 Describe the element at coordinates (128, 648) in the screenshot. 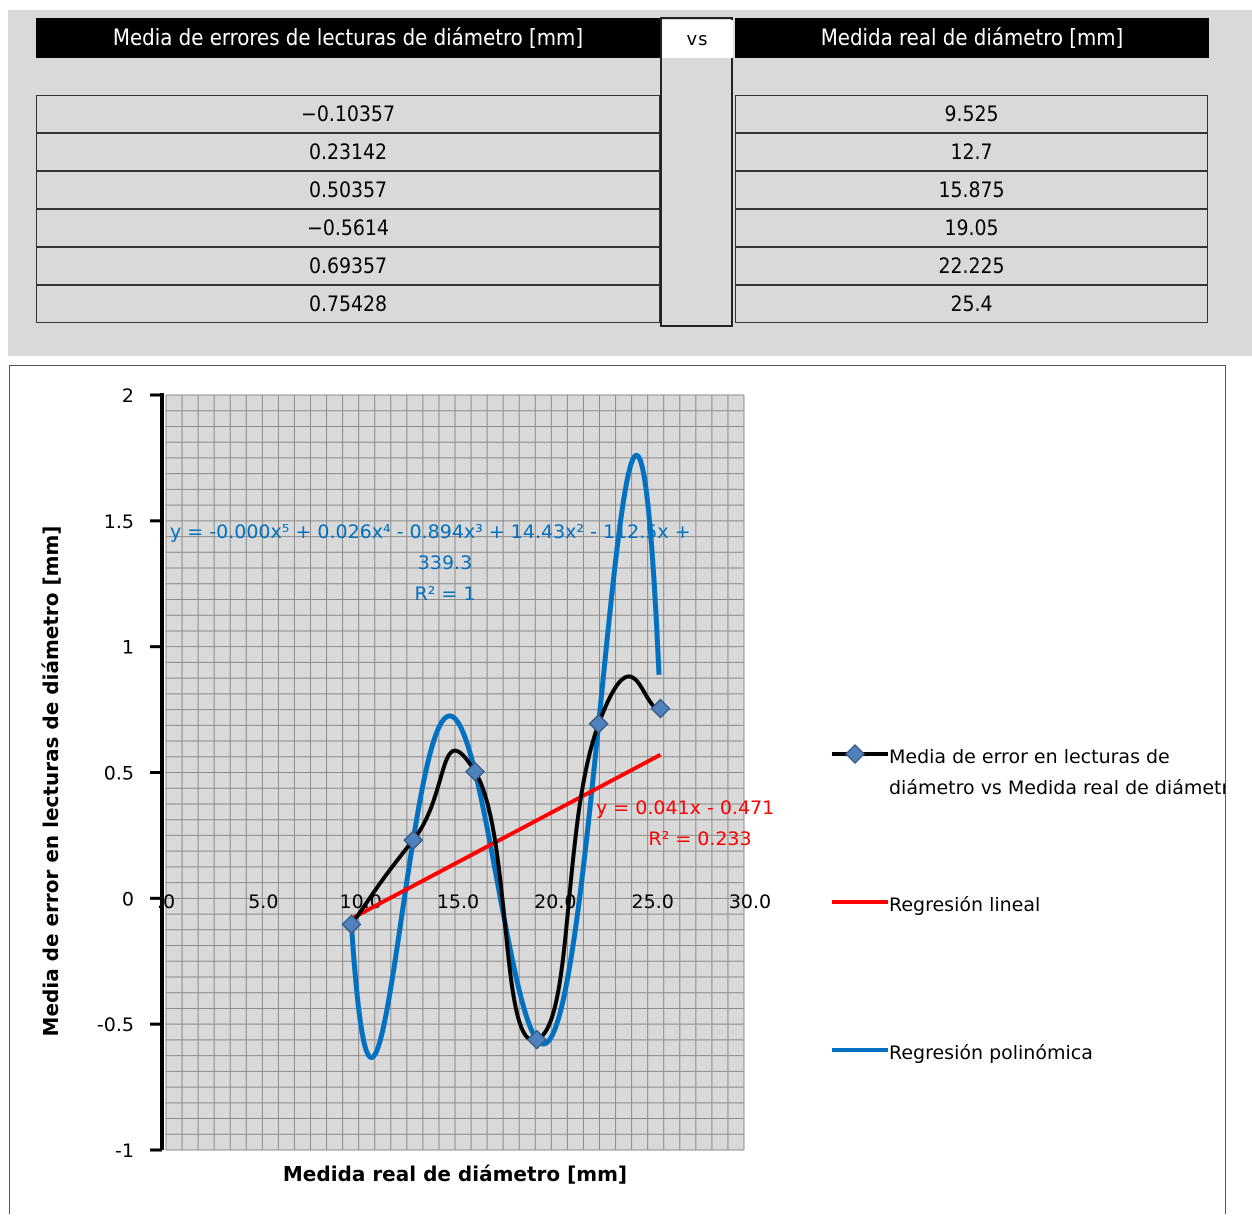

I see `y-tick-label: 1` at that location.